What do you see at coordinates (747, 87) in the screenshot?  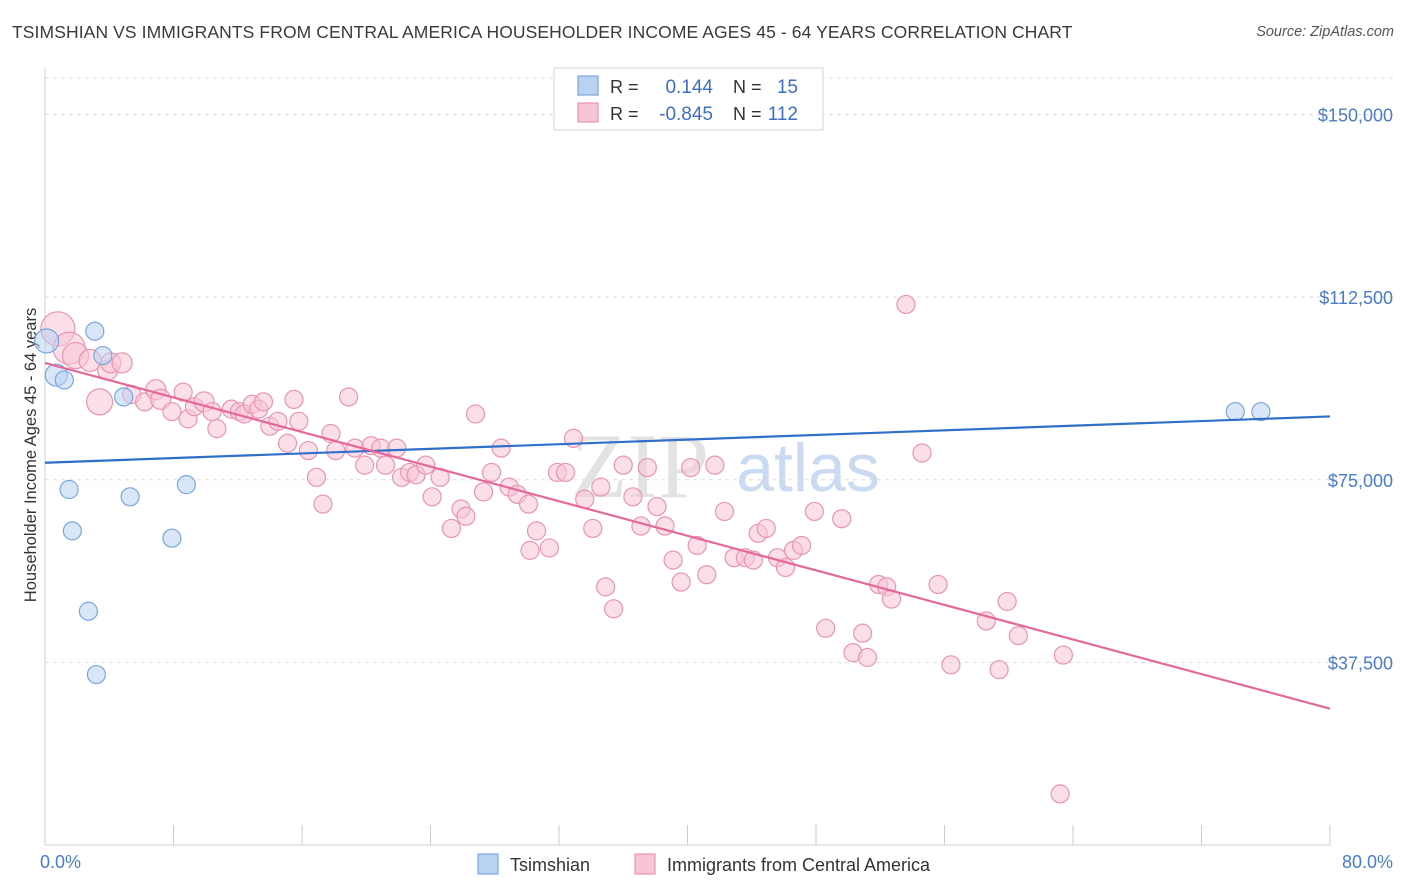 I see `legend-n-label-1: N =` at bounding box center [747, 87].